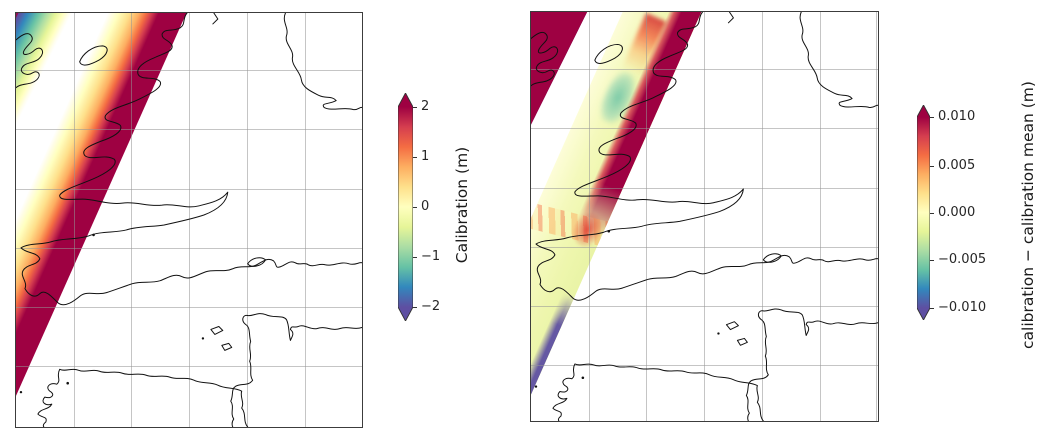 The height and width of the screenshot is (440, 1047). What do you see at coordinates (962, 307) in the screenshot?
I see `colorbar-tick-label: −0.010` at bounding box center [962, 307].